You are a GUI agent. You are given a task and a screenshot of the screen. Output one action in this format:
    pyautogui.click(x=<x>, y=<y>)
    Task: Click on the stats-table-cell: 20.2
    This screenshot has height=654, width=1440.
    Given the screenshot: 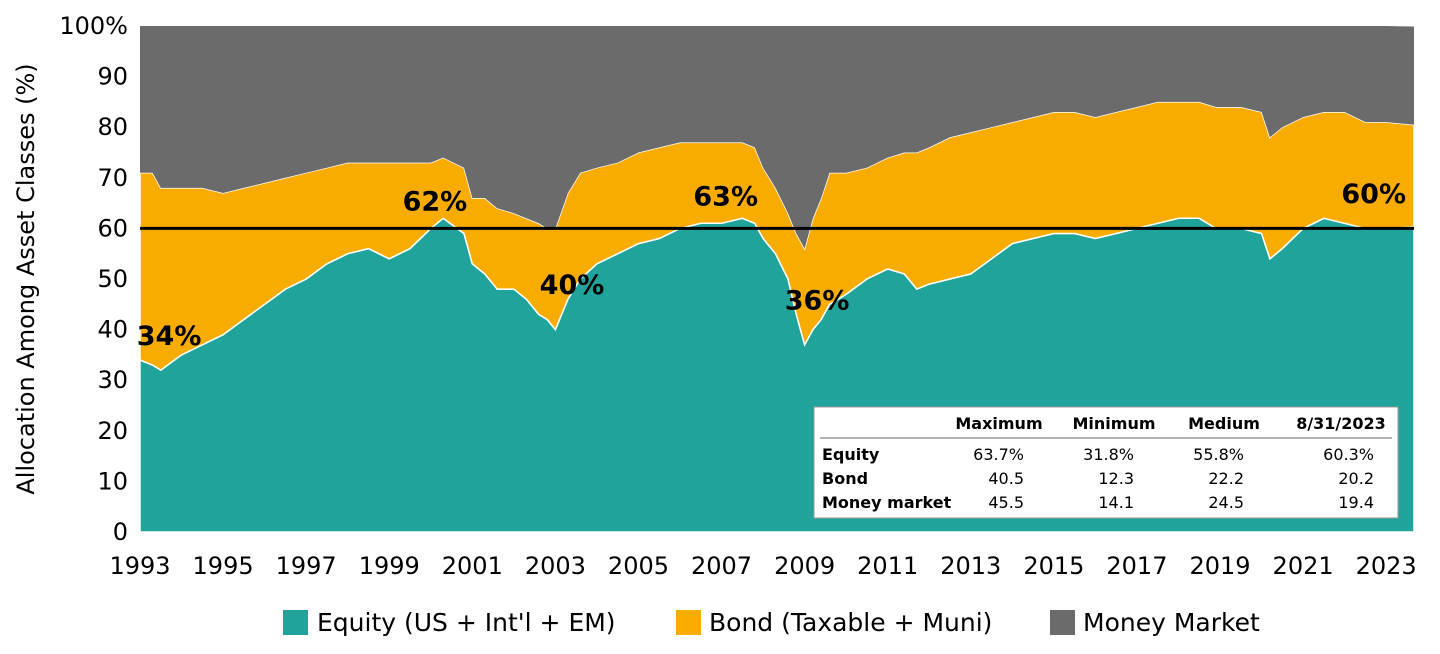 What is the action you would take?
    pyautogui.click(x=1356, y=478)
    